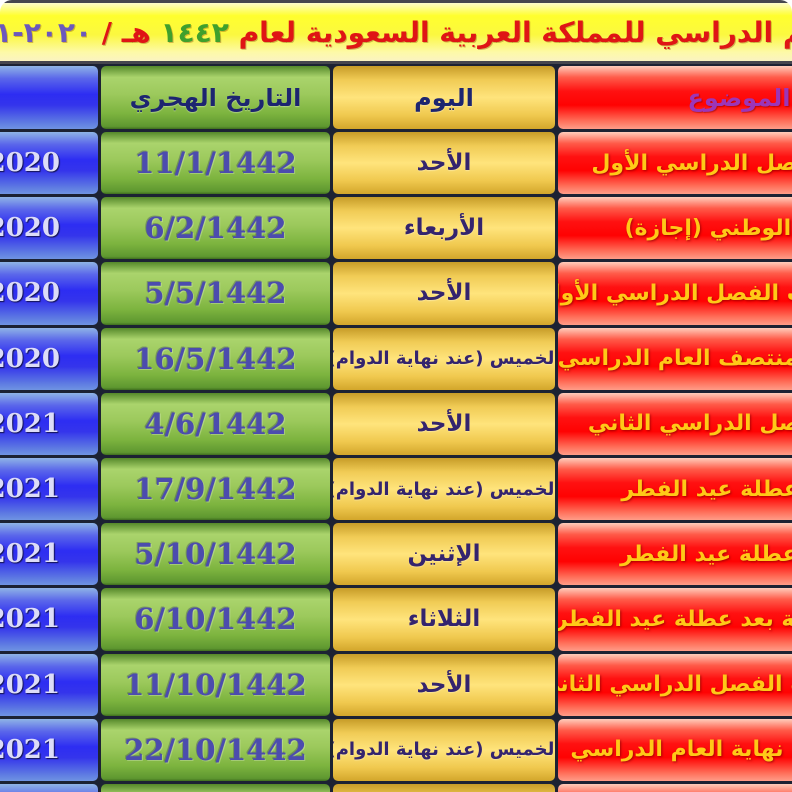  What do you see at coordinates (675, 293) in the screenshot?
I see `cell-topic: بداية اختبارات الفصل الدراسي الأول` at bounding box center [675, 293].